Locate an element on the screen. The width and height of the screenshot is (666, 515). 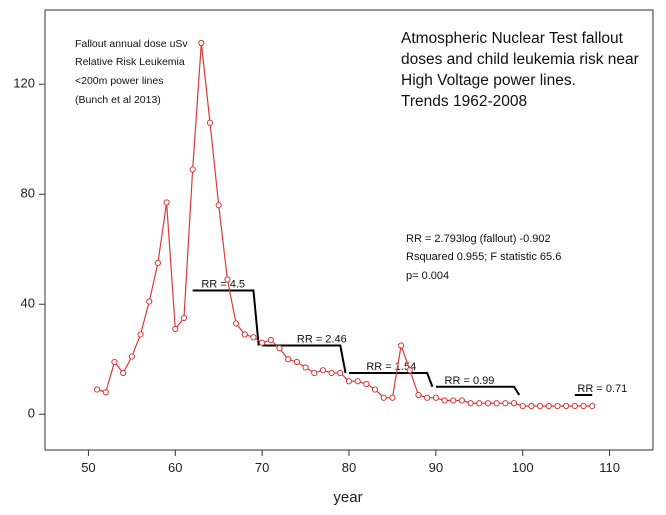
title-line-2: doses and child leukemia risk near is located at coordinates (520, 59).